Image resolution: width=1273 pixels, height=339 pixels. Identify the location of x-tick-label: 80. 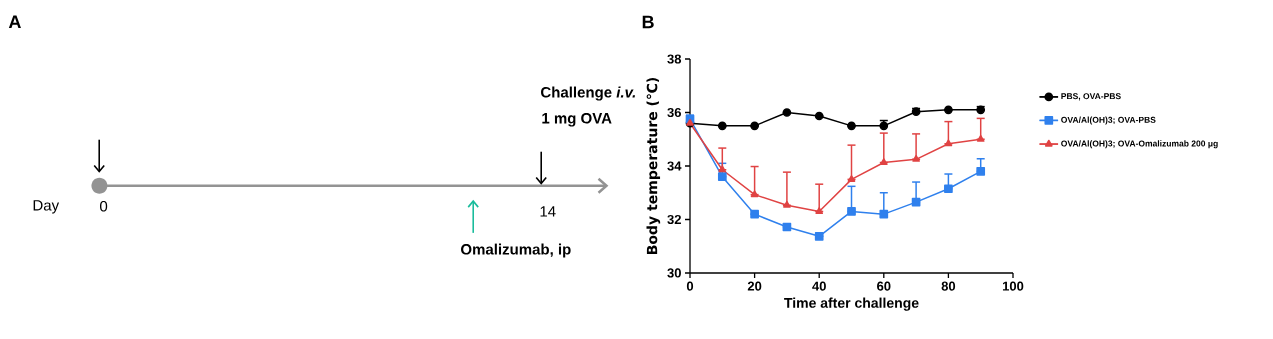
(948, 286).